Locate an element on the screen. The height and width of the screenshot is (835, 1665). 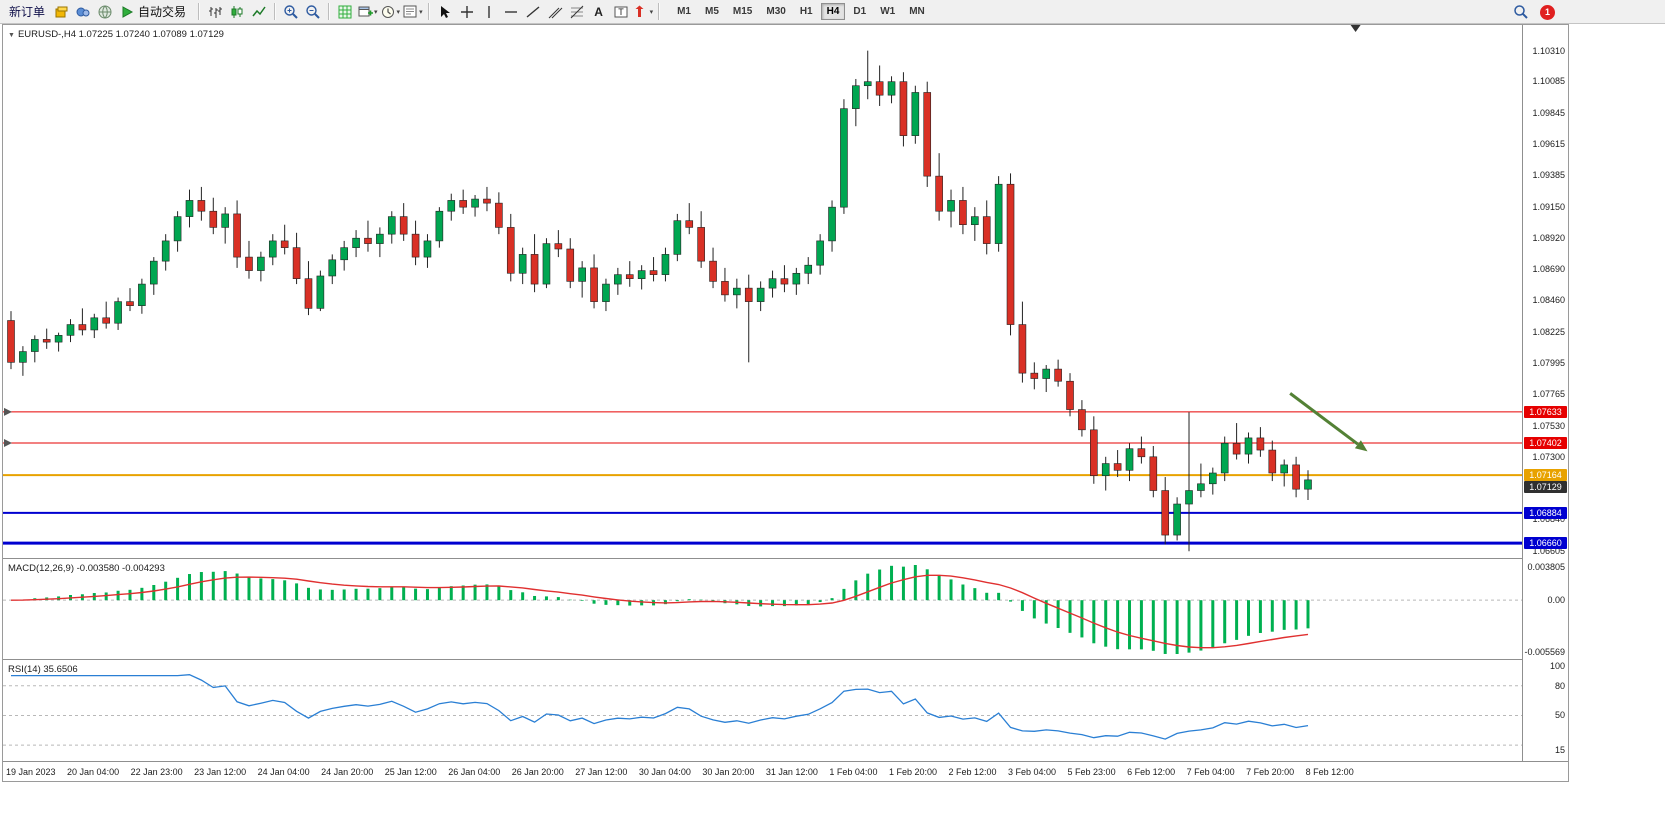
arrows-tool-icon: ▾ is located at coordinates (643, 12).